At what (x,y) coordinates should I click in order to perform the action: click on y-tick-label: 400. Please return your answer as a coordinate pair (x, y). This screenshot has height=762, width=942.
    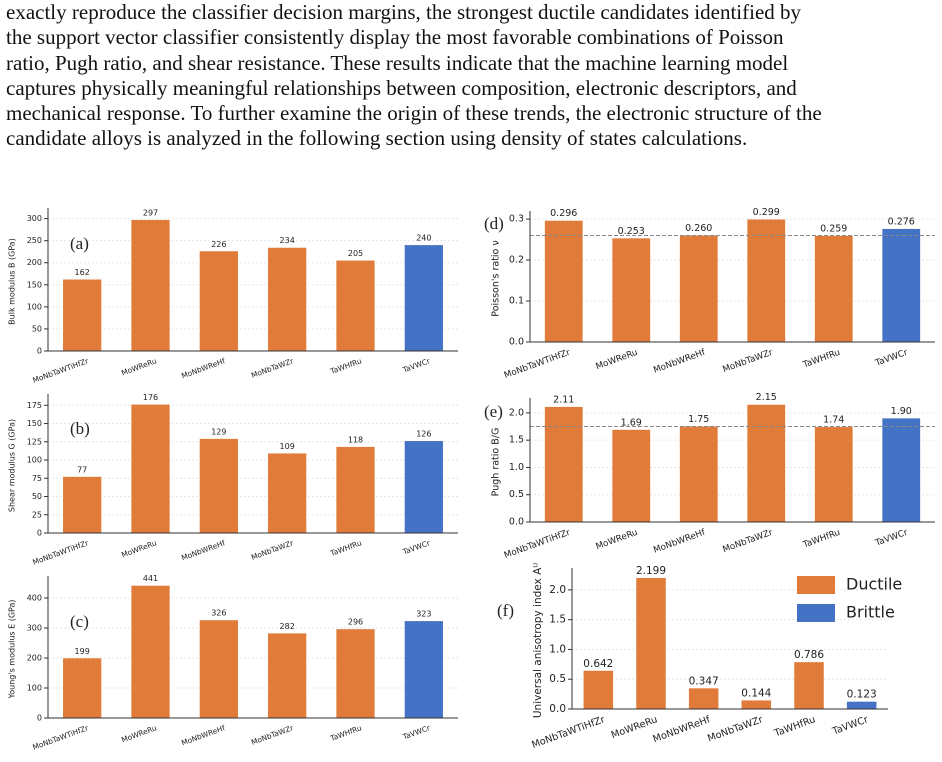
    Looking at the image, I should click on (34, 598).